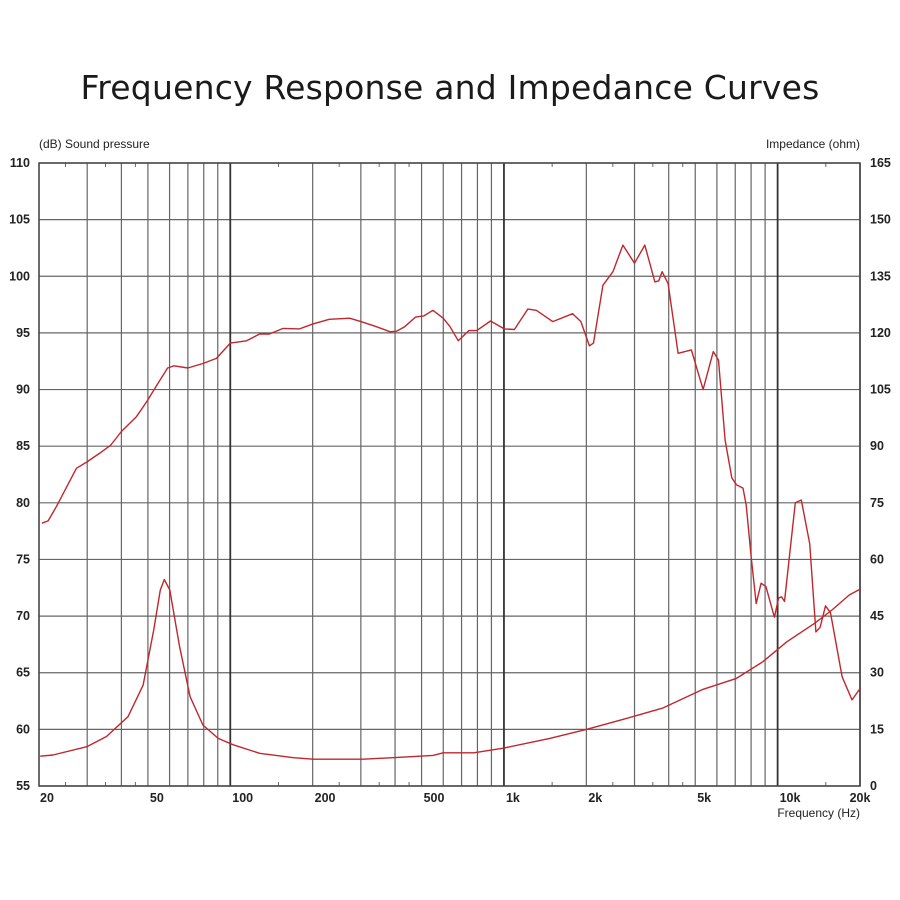  I want to click on right-tick-label: 150, so click(880, 220).